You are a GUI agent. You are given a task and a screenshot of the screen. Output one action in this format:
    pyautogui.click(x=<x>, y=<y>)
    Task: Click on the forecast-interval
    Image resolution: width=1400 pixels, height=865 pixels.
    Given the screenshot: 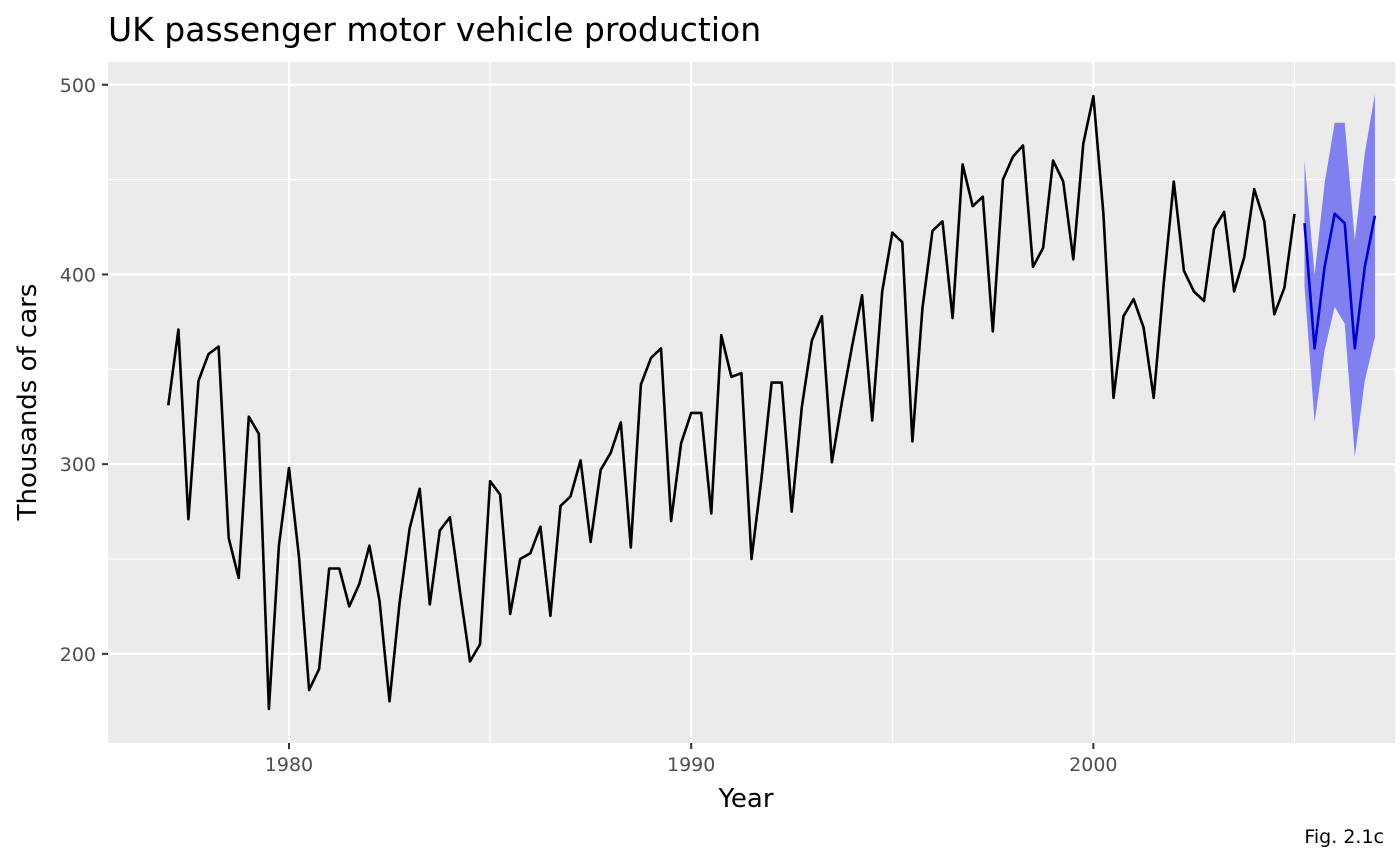 What is the action you would take?
    pyautogui.click(x=1339, y=275)
    